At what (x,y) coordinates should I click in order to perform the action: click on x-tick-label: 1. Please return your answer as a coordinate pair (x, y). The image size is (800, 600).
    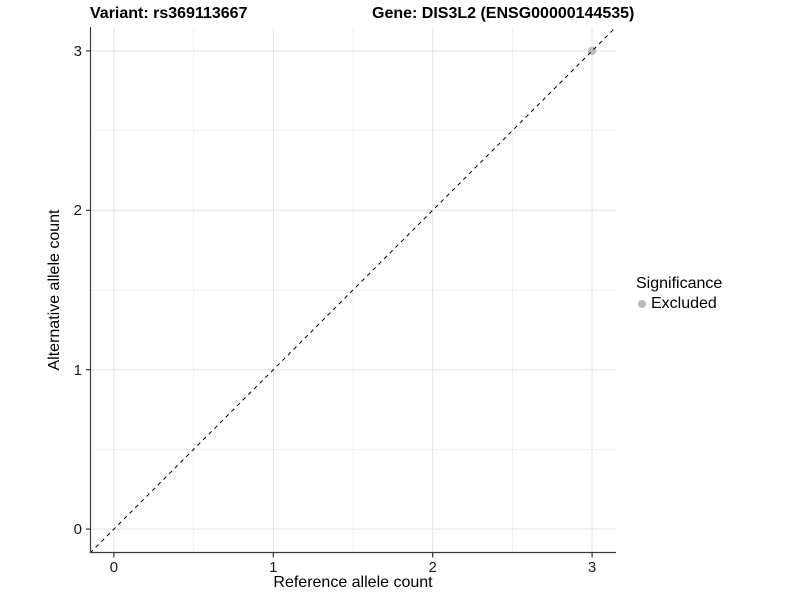
    Looking at the image, I should click on (273, 567).